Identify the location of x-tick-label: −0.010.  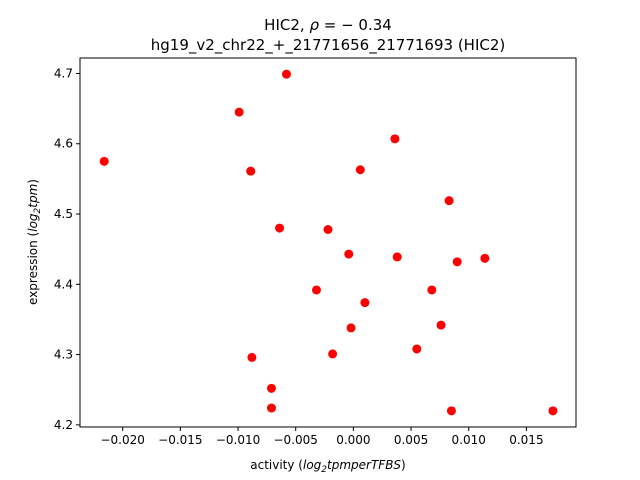
(238, 440).